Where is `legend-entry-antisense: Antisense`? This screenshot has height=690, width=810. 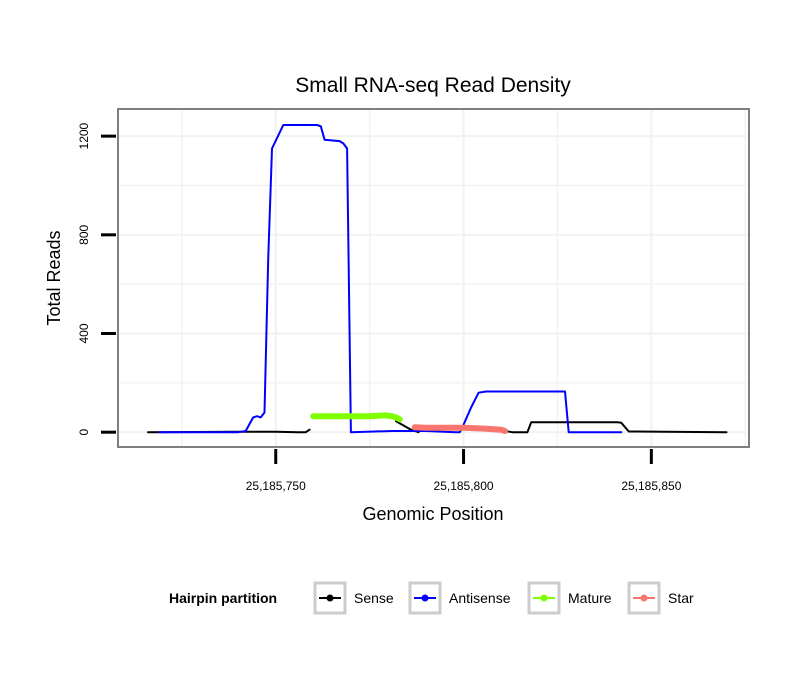 legend-entry-antisense: Antisense is located at coordinates (459, 598).